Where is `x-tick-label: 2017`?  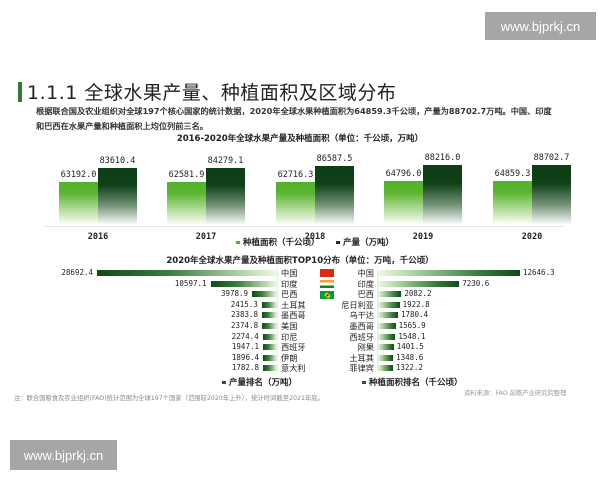 x-tick-label: 2017 is located at coordinates (206, 237).